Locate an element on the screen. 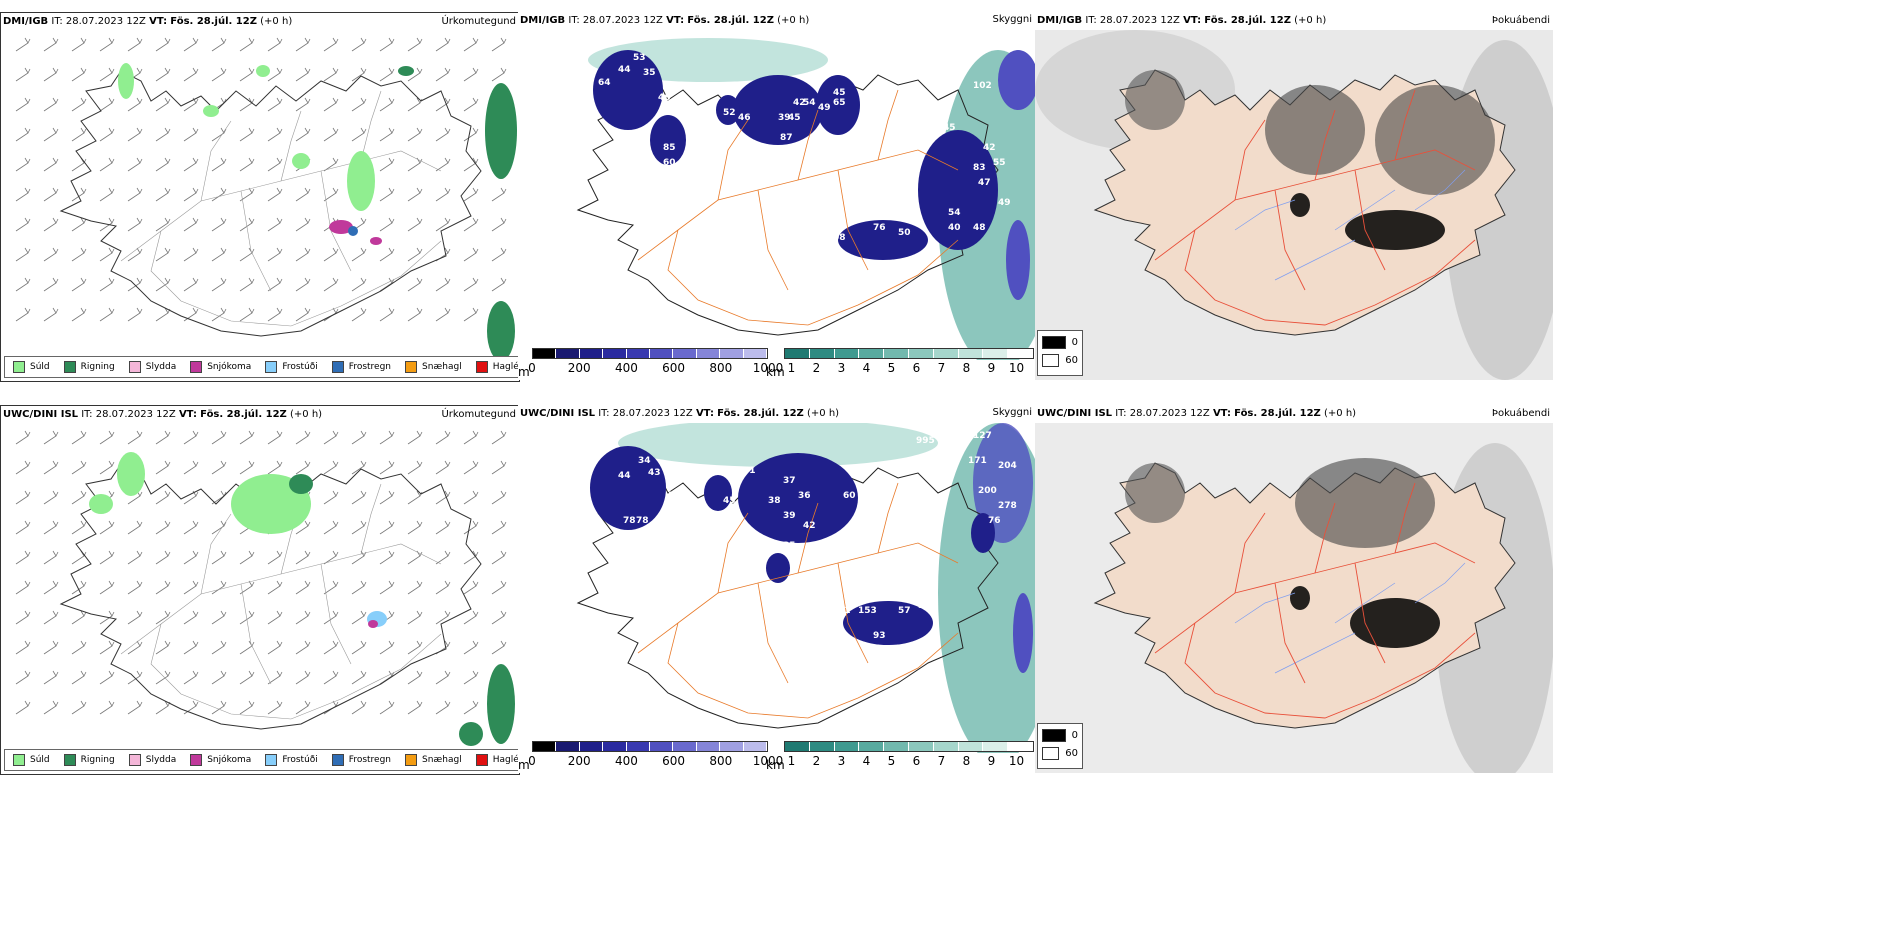  fog-legend-item: 0 is located at coordinates (1060, 735).